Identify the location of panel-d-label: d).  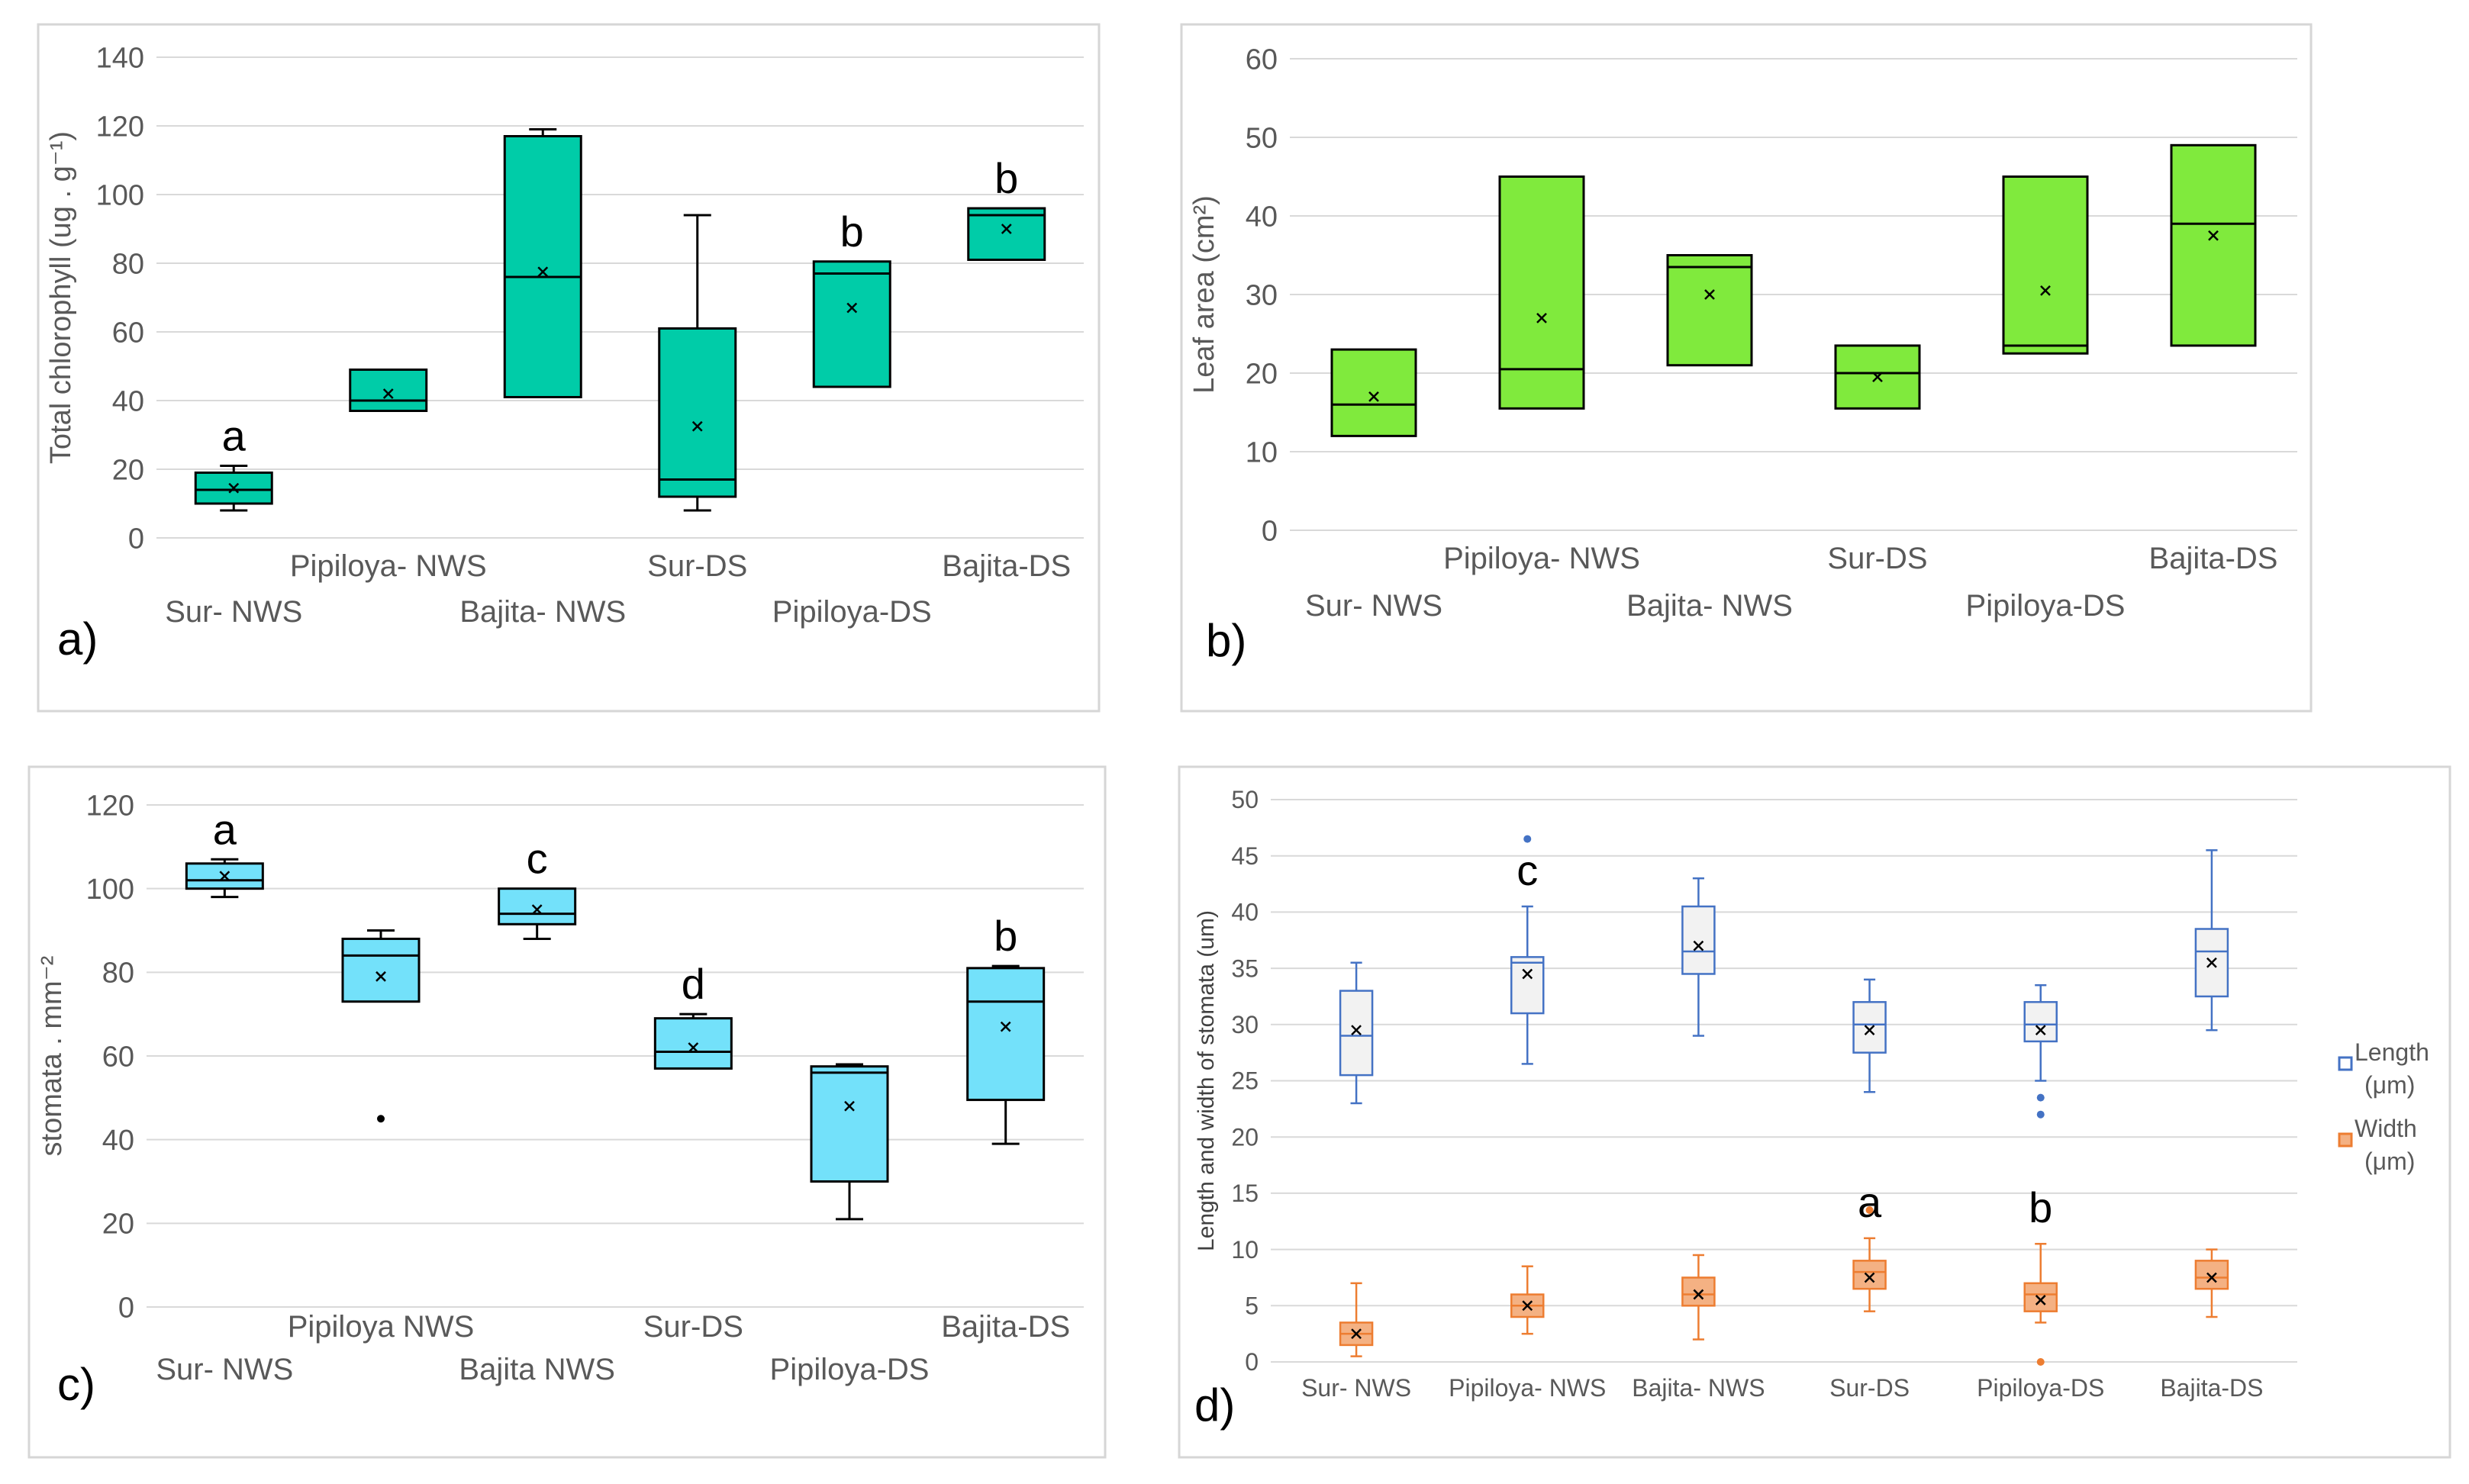
(1214, 1405).